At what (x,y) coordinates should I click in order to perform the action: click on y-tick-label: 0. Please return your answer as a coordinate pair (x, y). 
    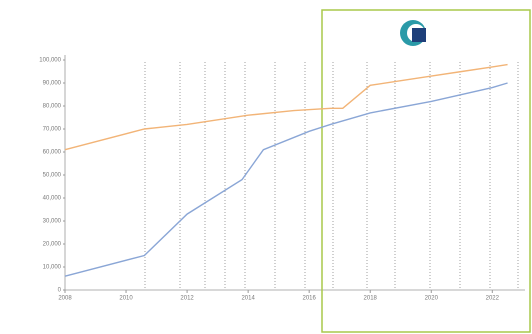
    Looking at the image, I should click on (60, 291).